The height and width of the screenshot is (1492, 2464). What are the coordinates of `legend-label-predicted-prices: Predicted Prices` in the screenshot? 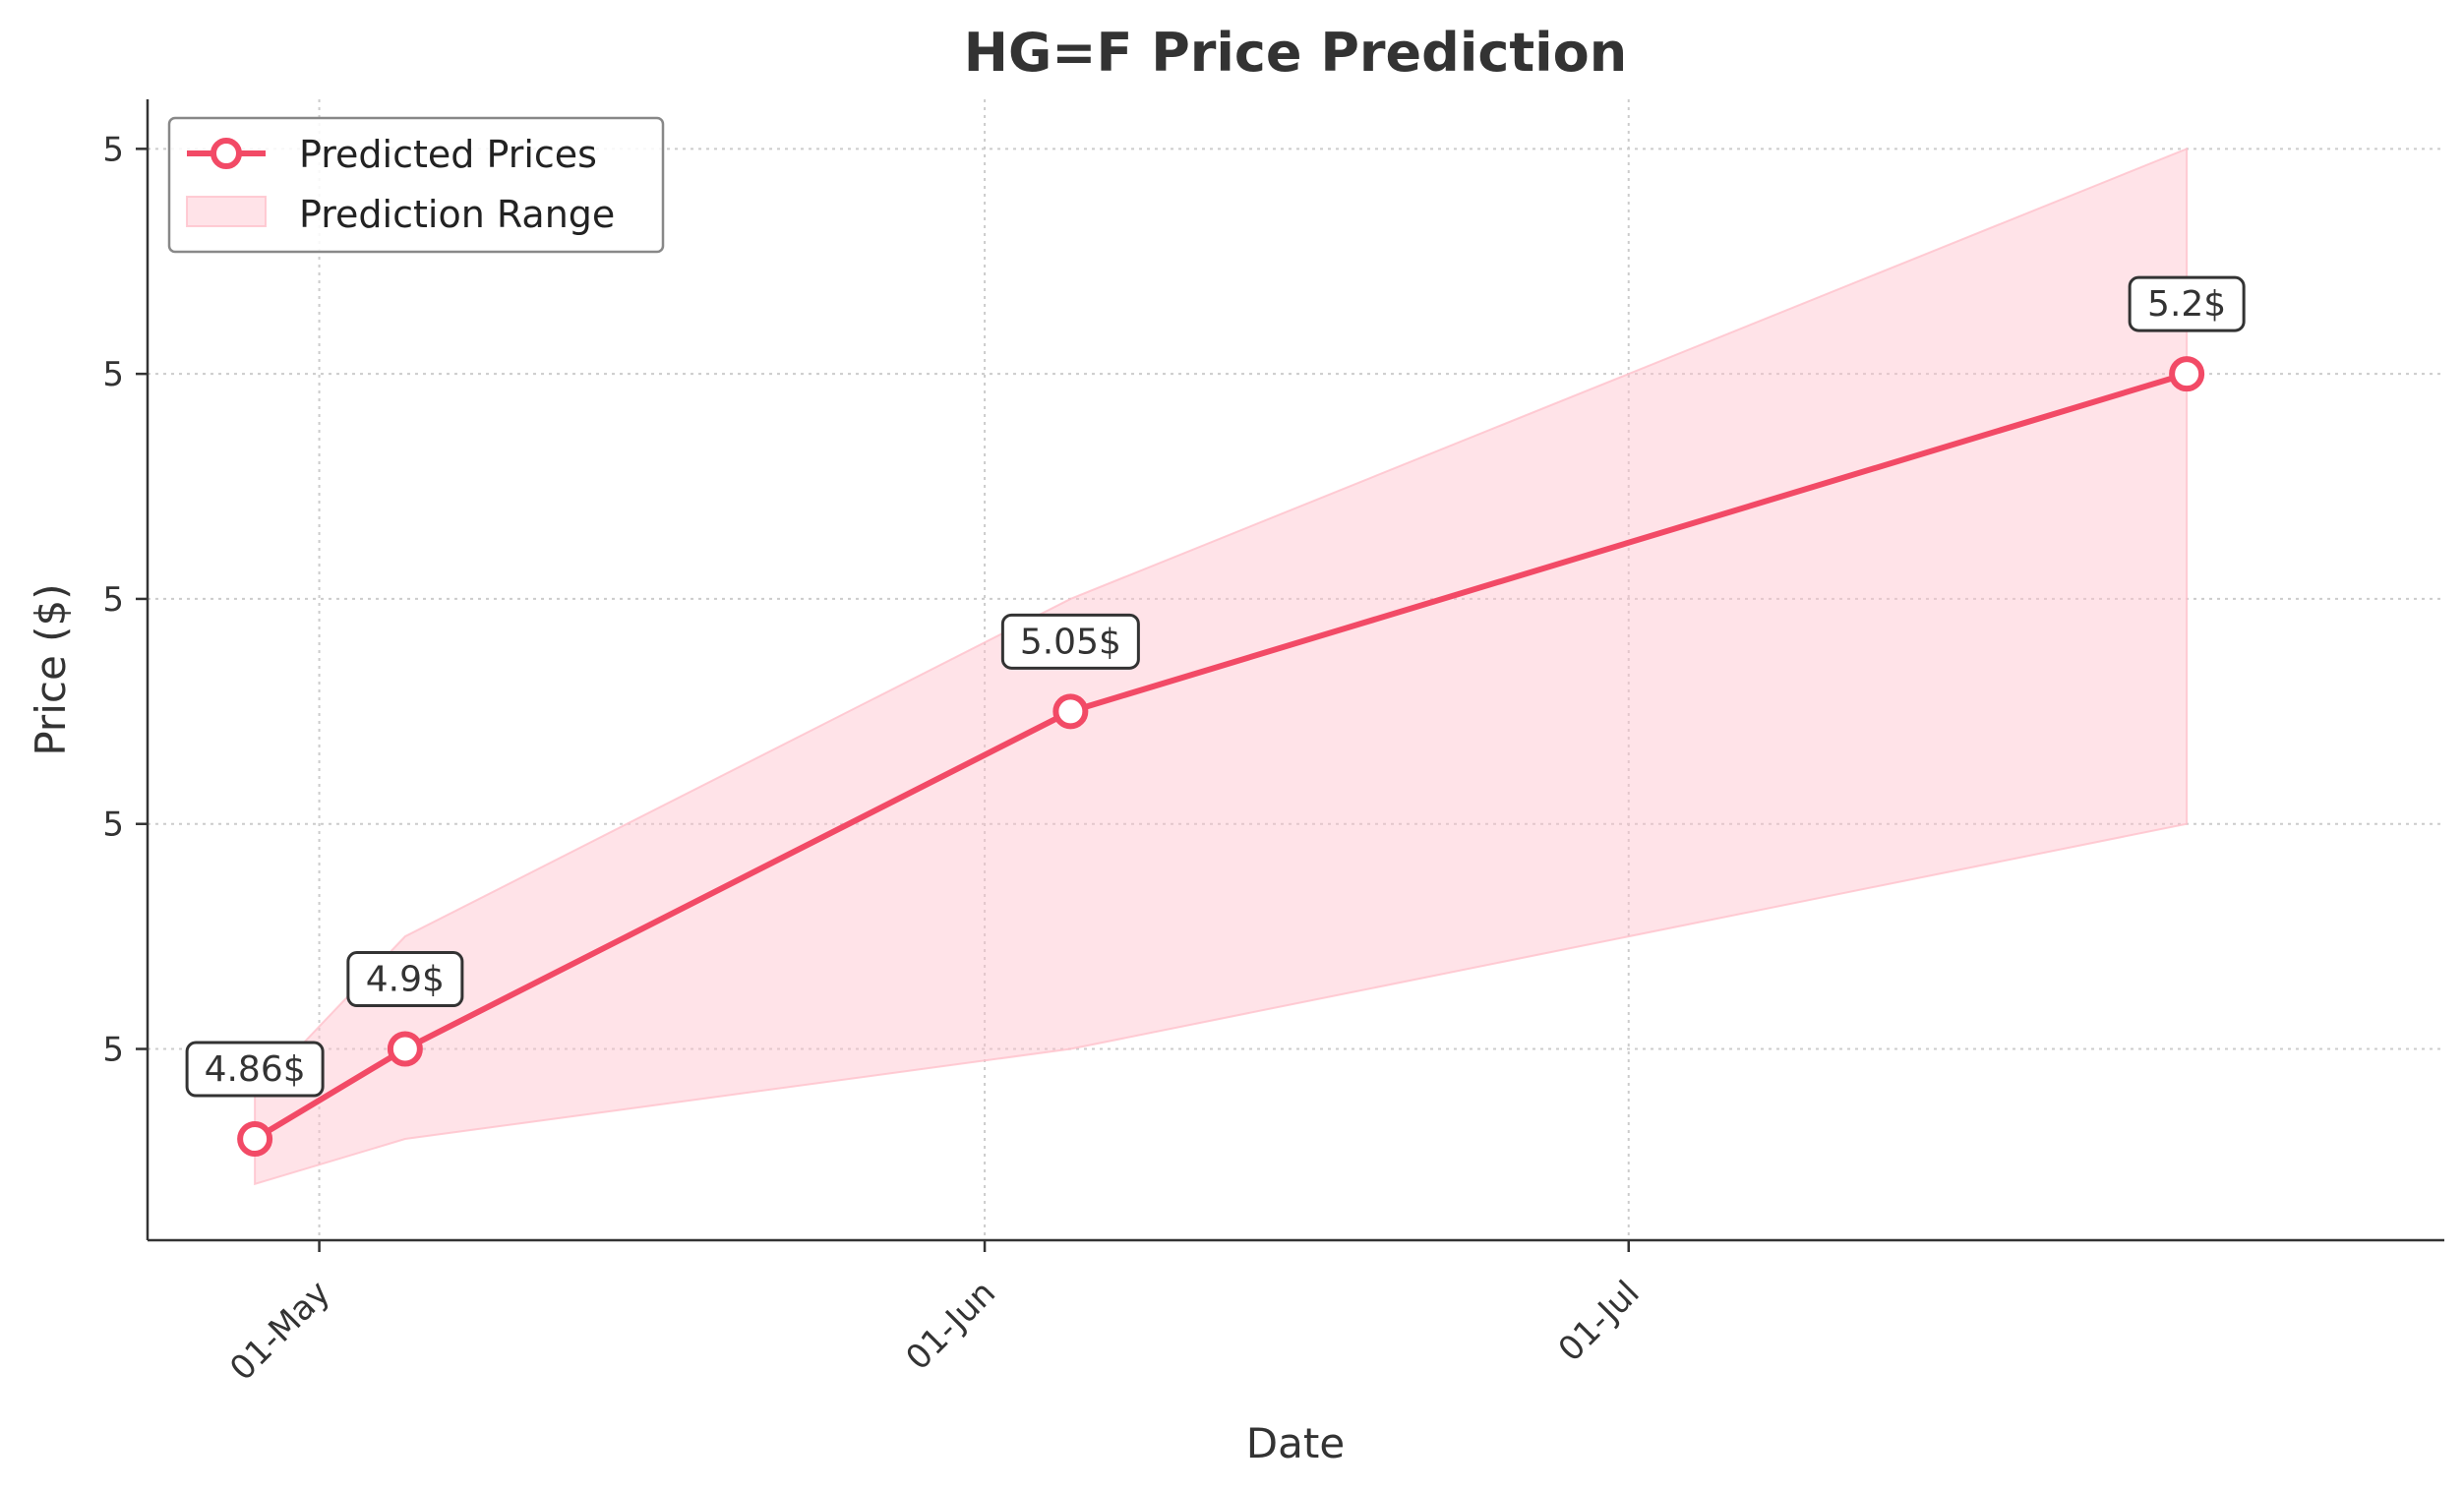 It's located at (448, 154).